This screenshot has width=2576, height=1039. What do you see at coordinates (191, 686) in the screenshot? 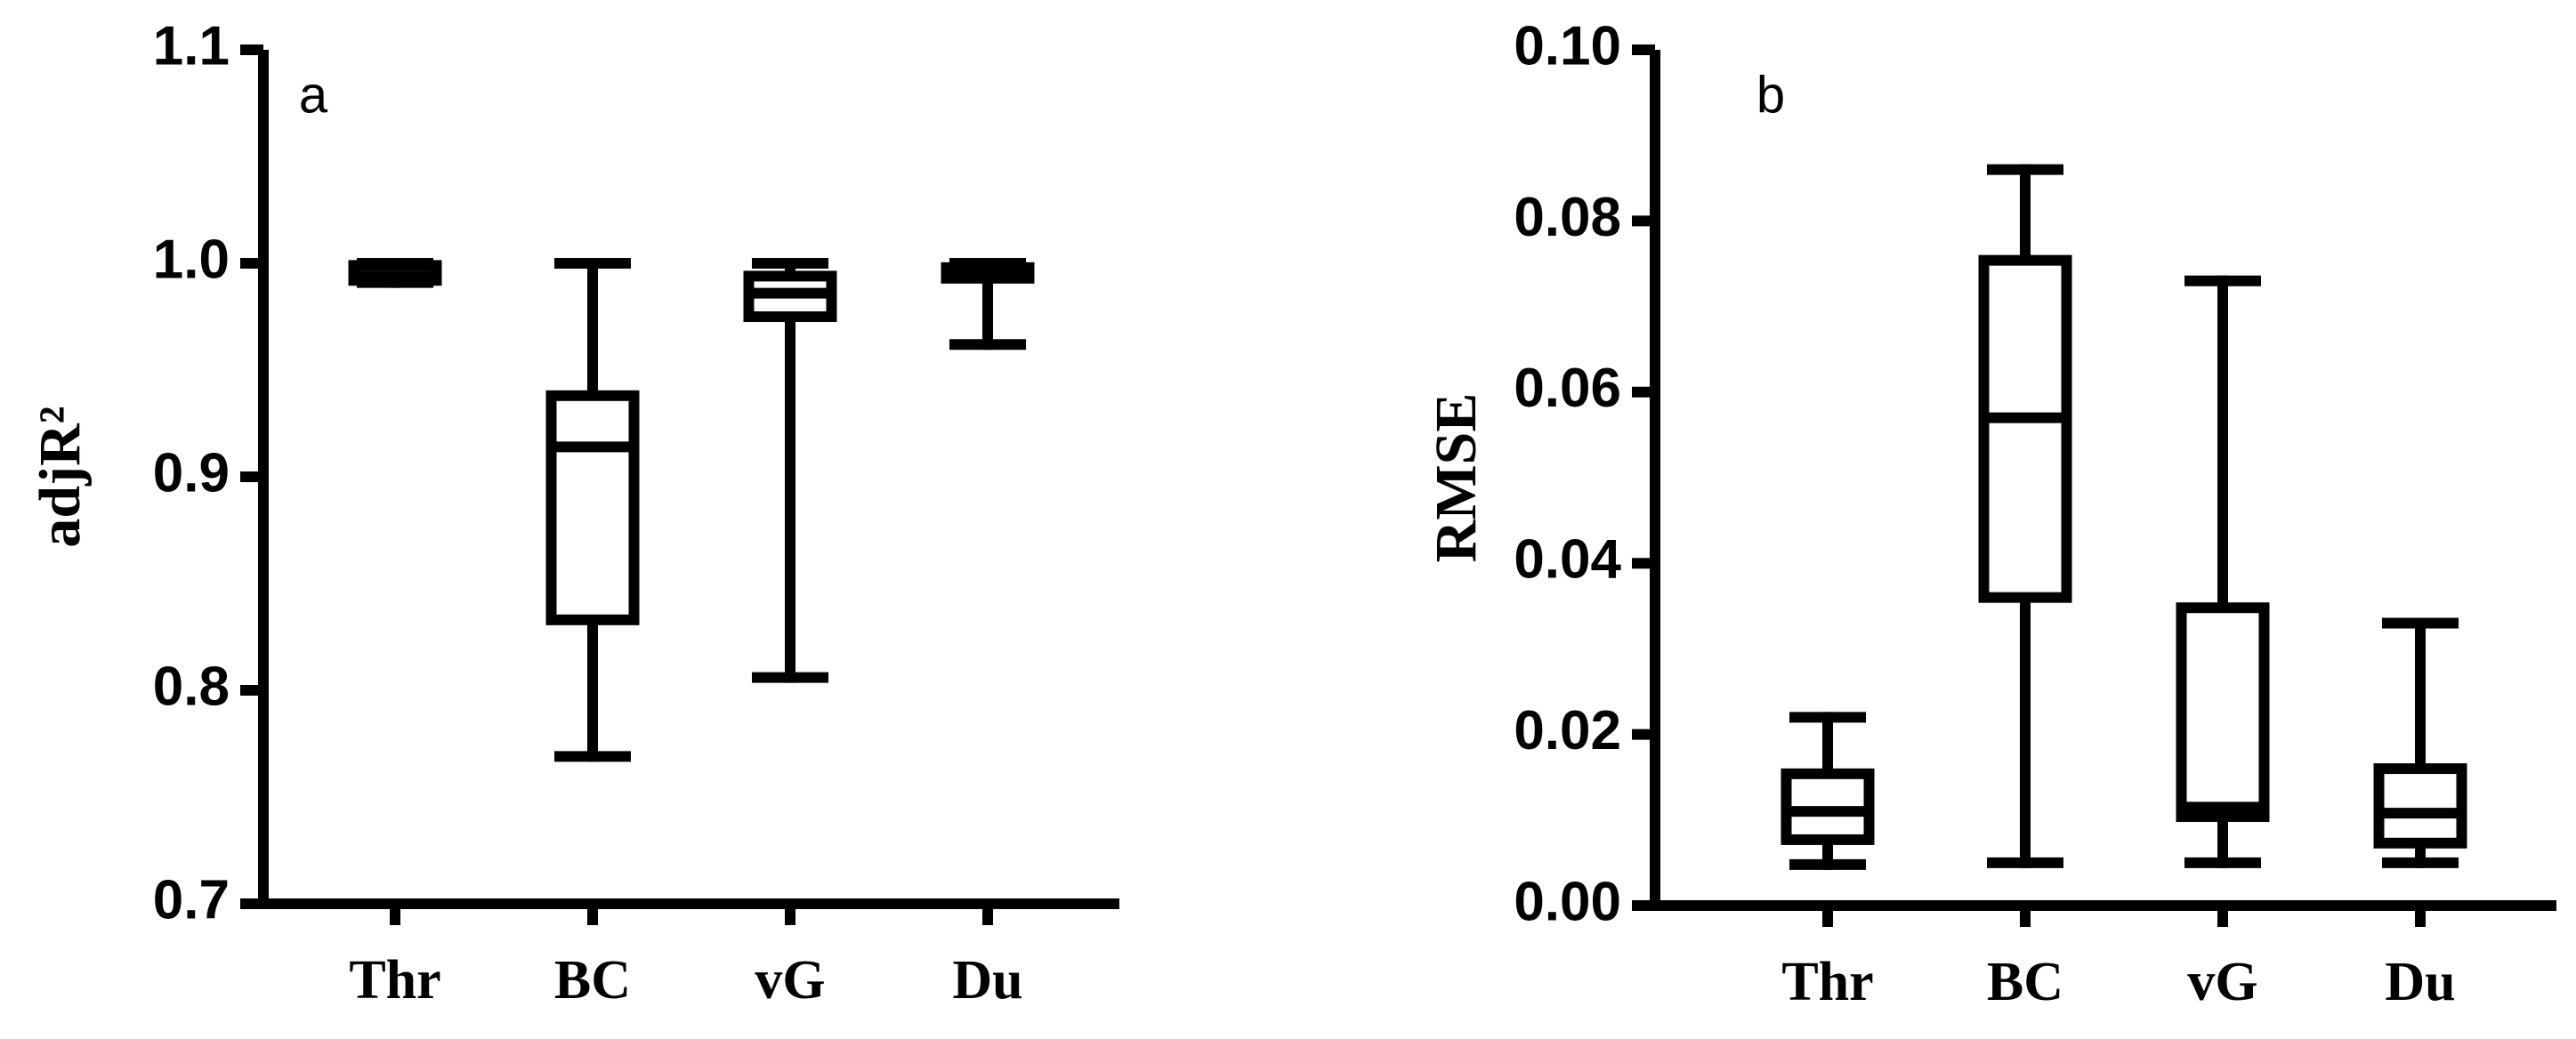
I see `y-tick-label: 0.8` at bounding box center [191, 686].